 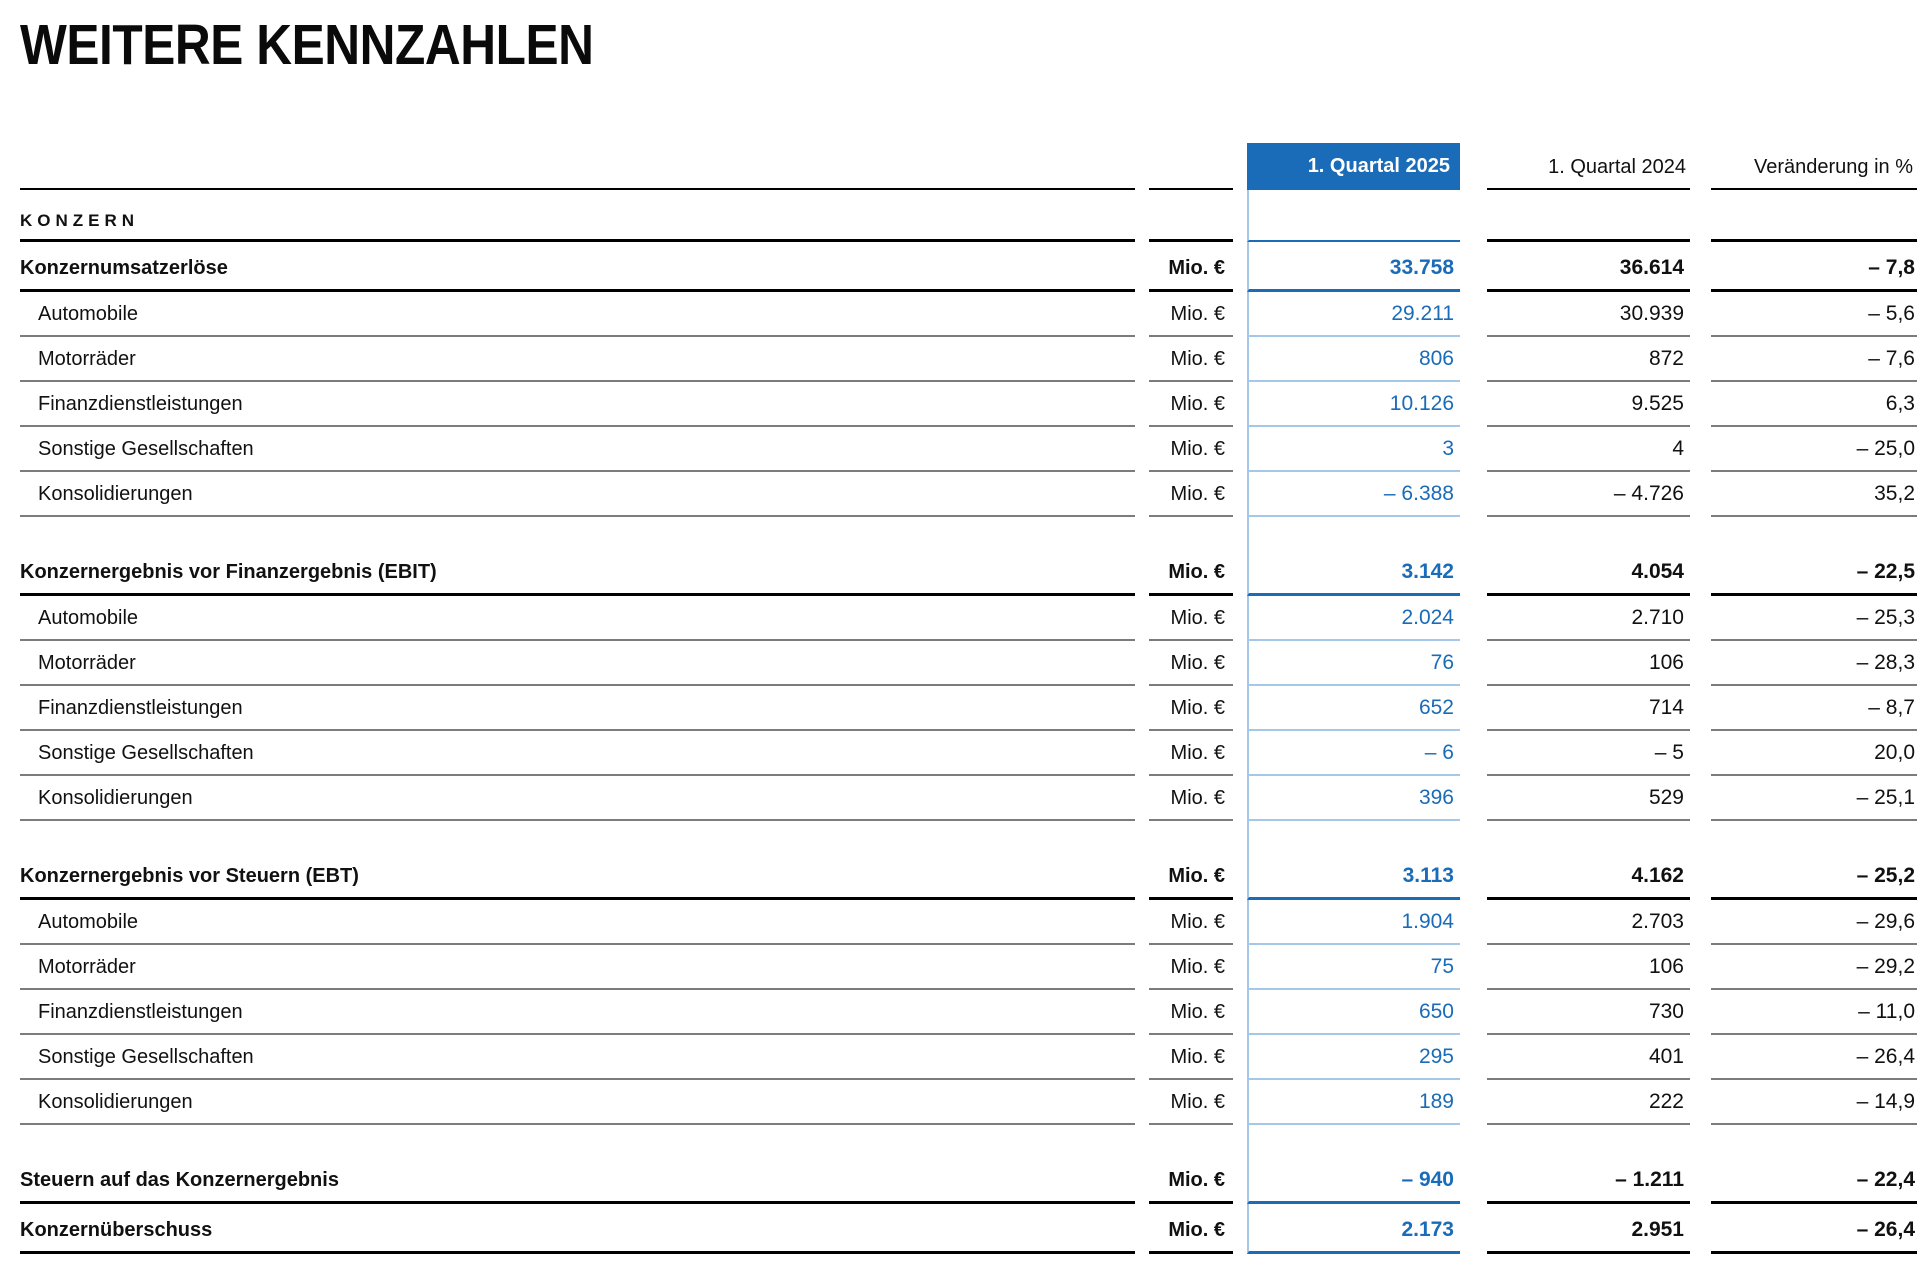 What do you see at coordinates (1814, 798) in the screenshot?
I see `row-change-value: – 25,1` at bounding box center [1814, 798].